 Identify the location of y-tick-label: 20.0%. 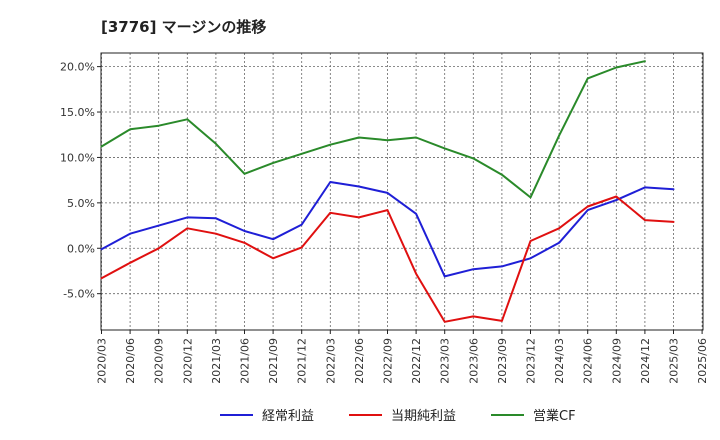
(77, 67).